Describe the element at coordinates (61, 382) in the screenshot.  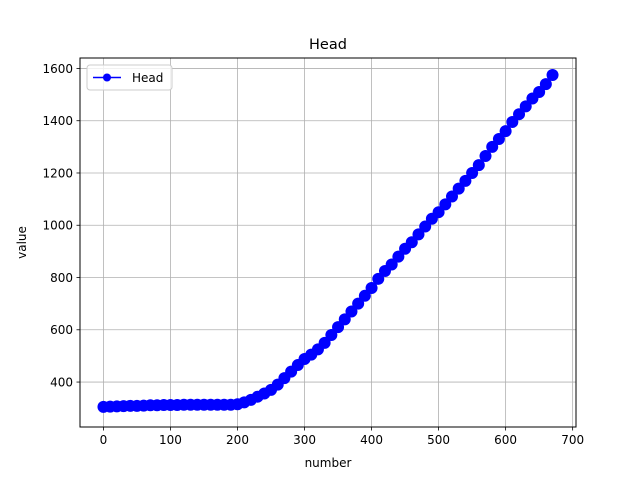
I see `y-tick-label: 400` at that location.